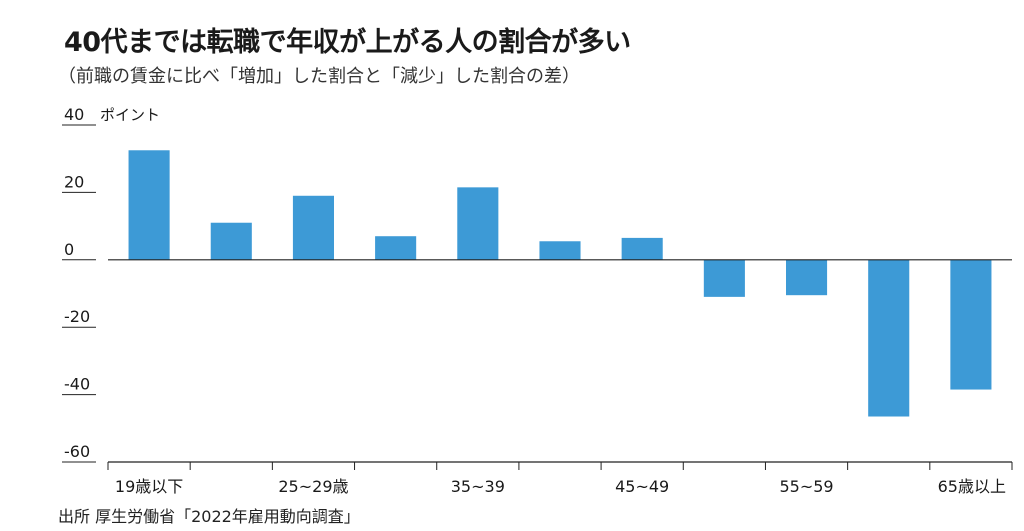 The width and height of the screenshot is (1024, 531). Describe the element at coordinates (478, 486) in the screenshot. I see `x-tick-label: 35~39` at that location.